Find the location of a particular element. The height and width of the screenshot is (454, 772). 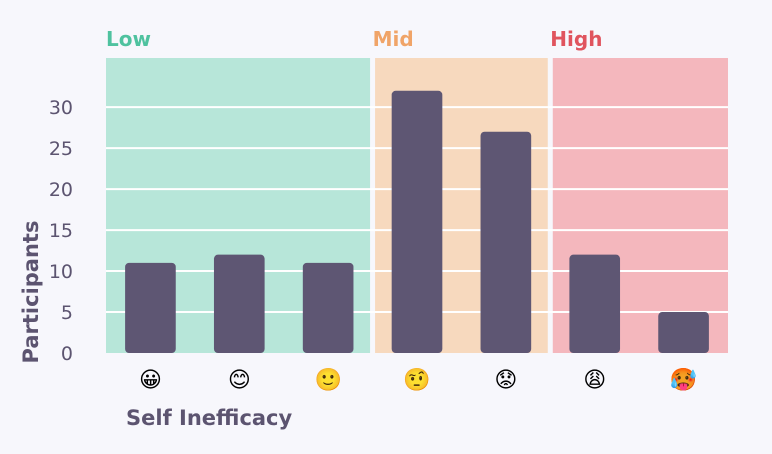

y-tick-label: 0 is located at coordinates (67, 354).